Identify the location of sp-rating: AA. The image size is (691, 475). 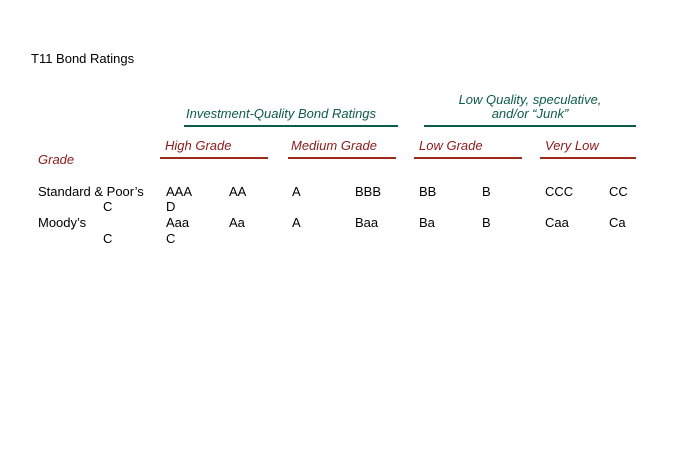
(238, 191).